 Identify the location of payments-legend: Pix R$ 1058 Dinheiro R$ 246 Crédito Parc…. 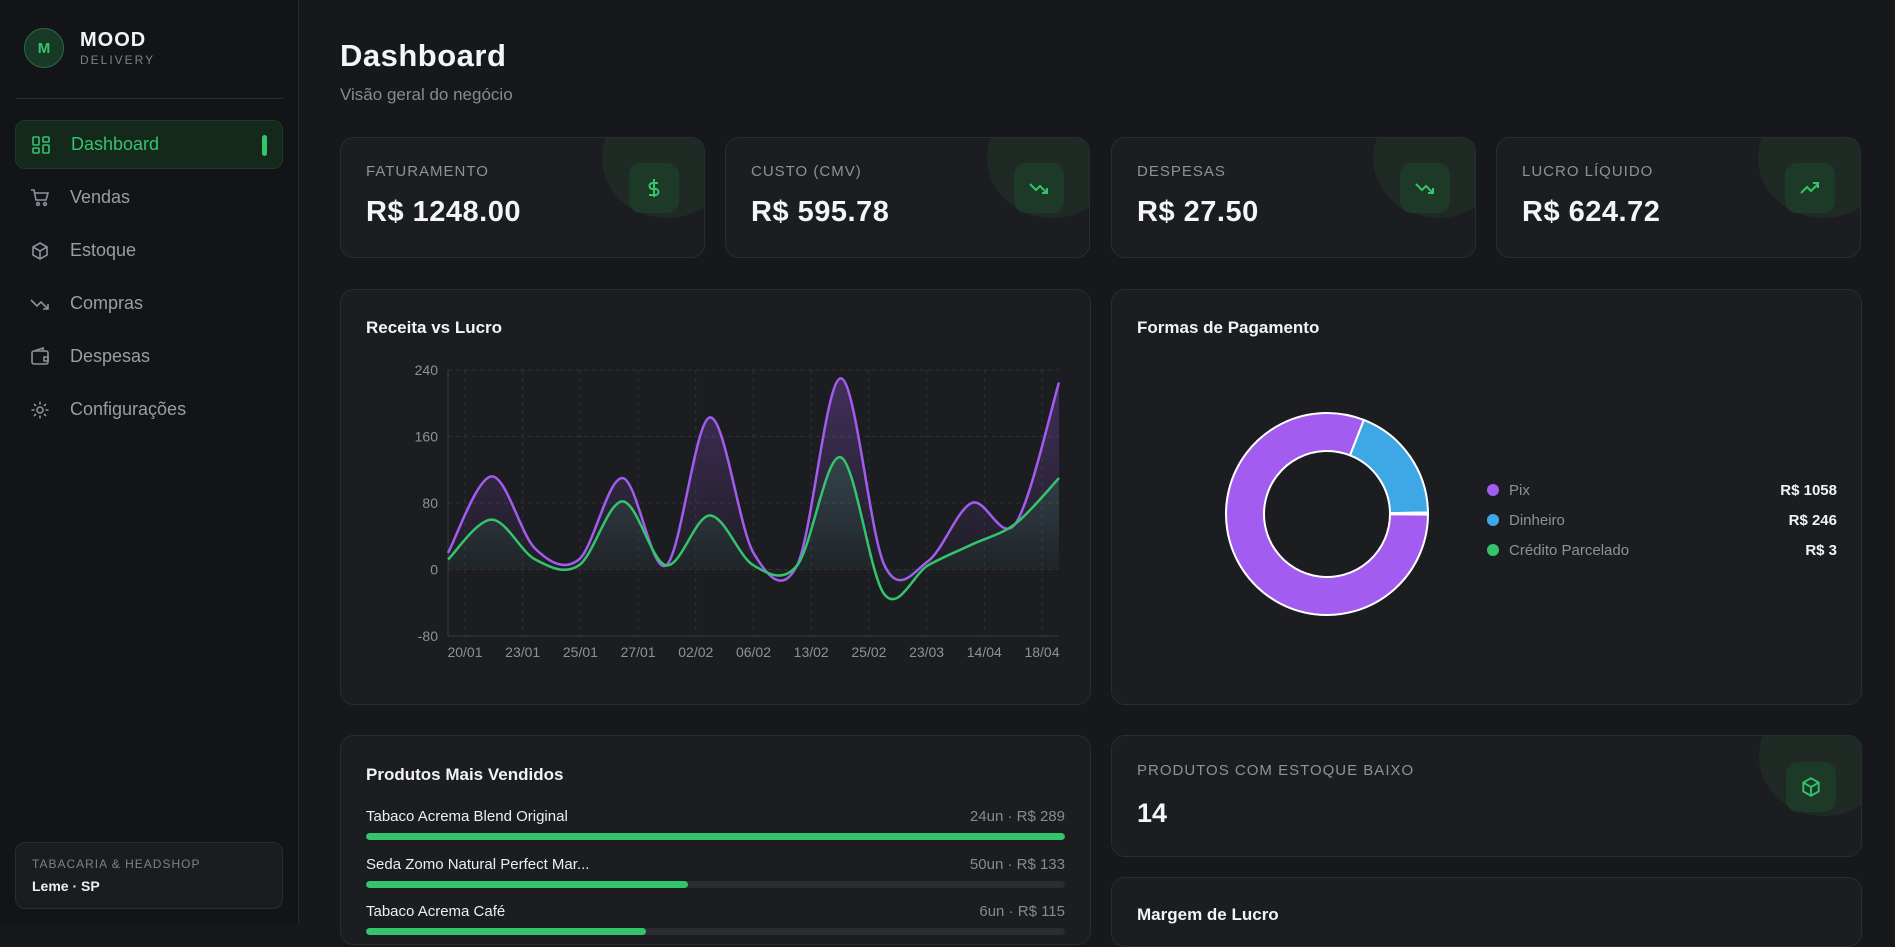
(1662, 520).